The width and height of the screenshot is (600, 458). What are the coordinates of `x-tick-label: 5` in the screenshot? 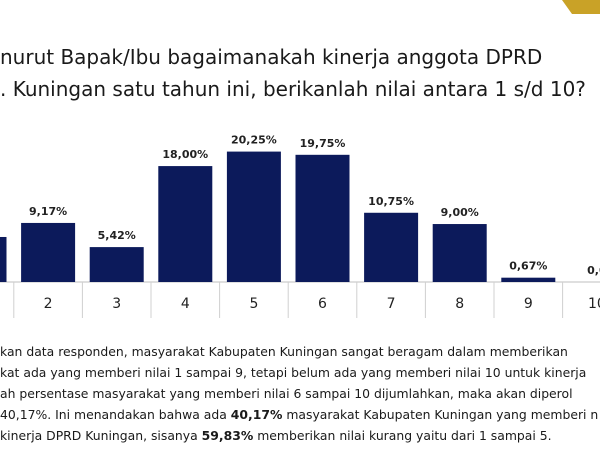 It's located at (253, 304).